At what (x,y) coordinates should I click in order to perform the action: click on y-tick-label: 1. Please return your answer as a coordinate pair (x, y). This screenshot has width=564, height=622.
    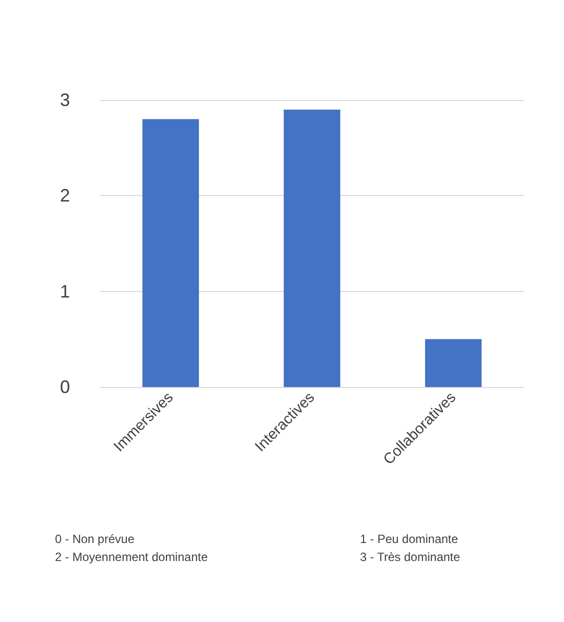
    Looking at the image, I should click on (65, 291).